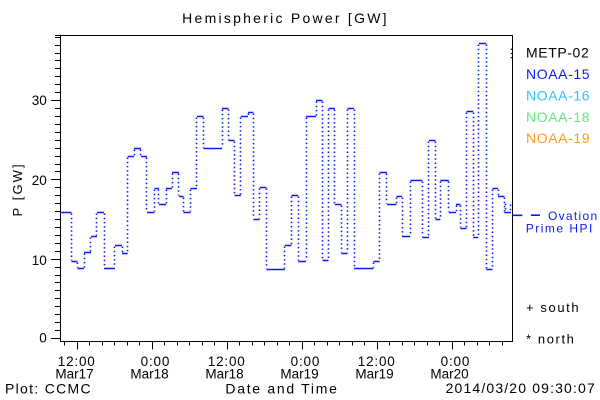 The width and height of the screenshot is (600, 400). What do you see at coordinates (48, 389) in the screenshot?
I see `svg-text: Plot: CCMC` at bounding box center [48, 389].